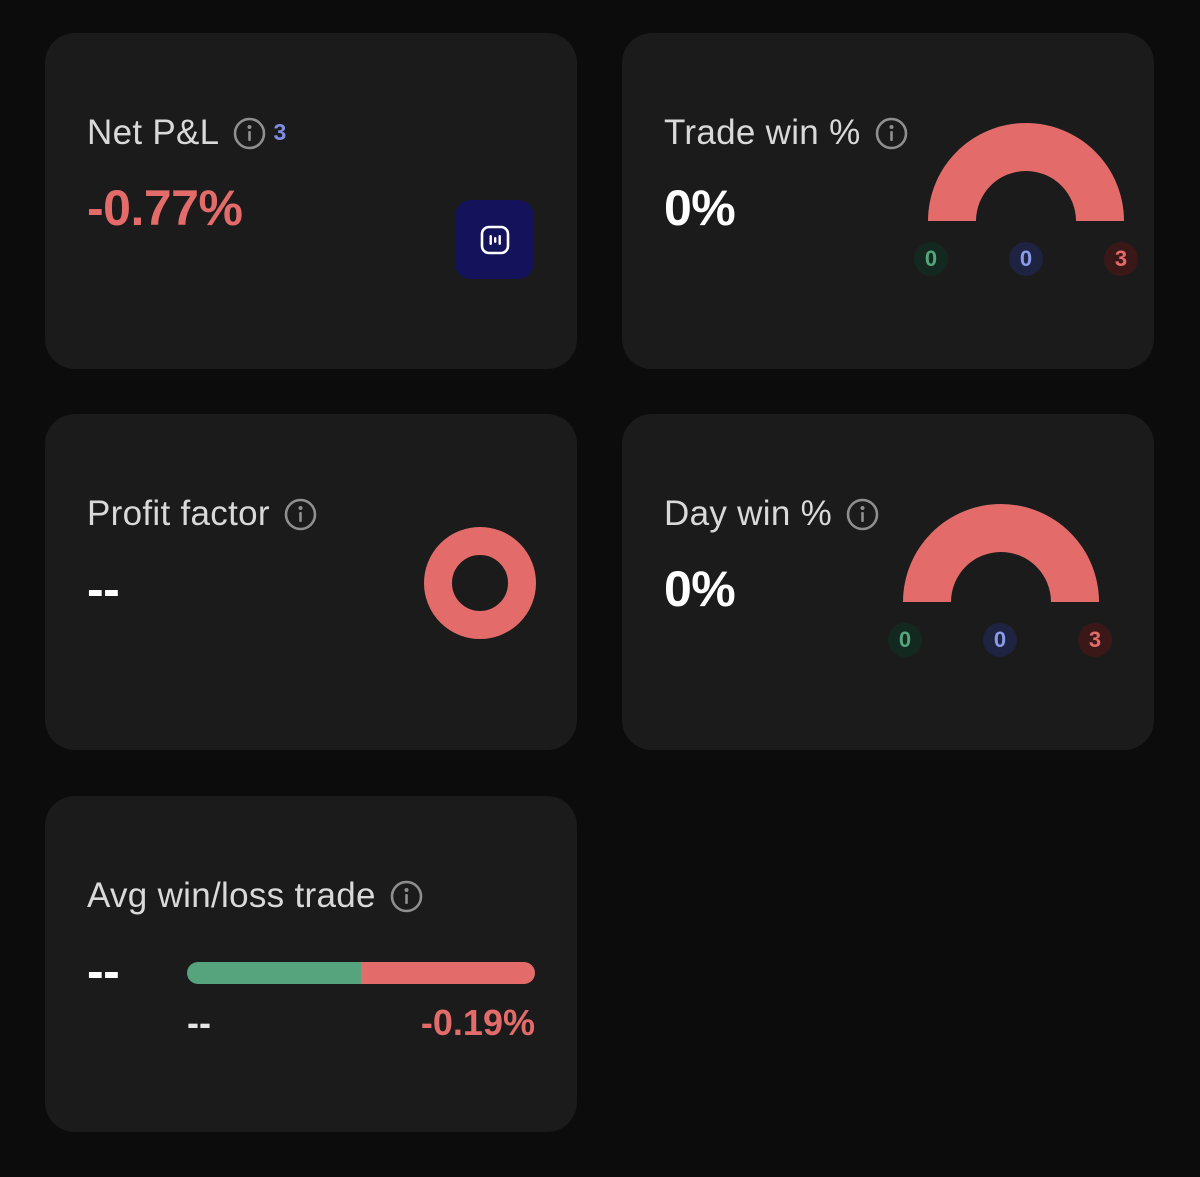 This screenshot has height=1177, width=1200. I want to click on day-win-gauge-loss-arc, so click(1001, 553).